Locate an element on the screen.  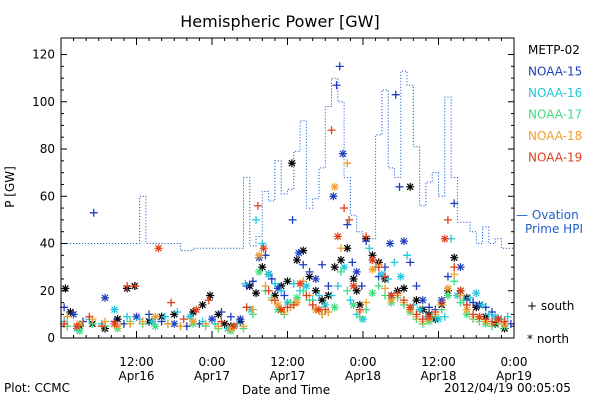
y-tick-label: 0 is located at coordinates (51, 338).